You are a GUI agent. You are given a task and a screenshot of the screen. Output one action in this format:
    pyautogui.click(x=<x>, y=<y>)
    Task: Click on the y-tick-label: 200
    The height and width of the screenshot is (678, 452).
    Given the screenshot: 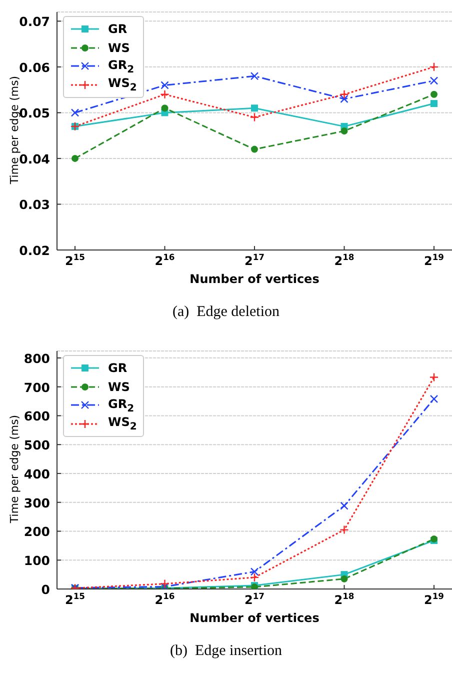 What is the action you would take?
    pyautogui.click(x=37, y=532)
    